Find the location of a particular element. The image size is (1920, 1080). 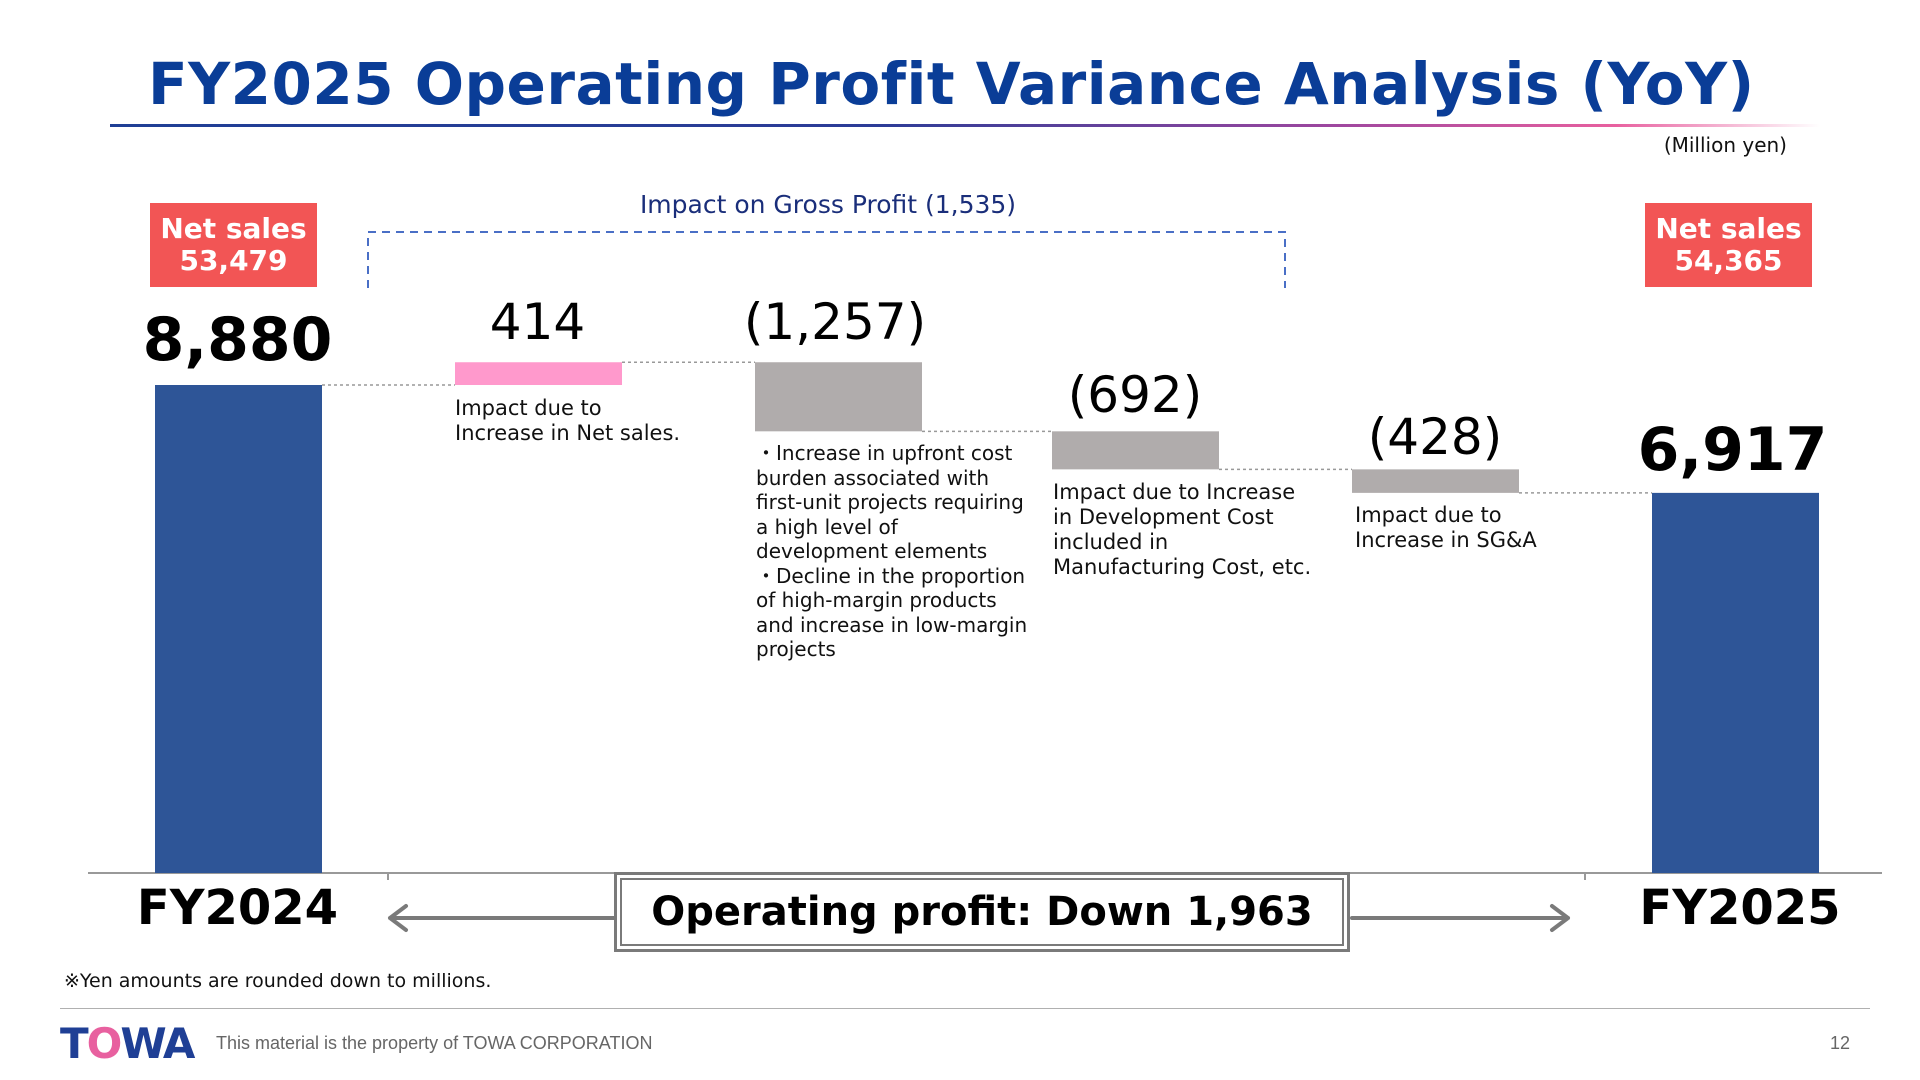

bar-development-cost is located at coordinates (1135, 450).